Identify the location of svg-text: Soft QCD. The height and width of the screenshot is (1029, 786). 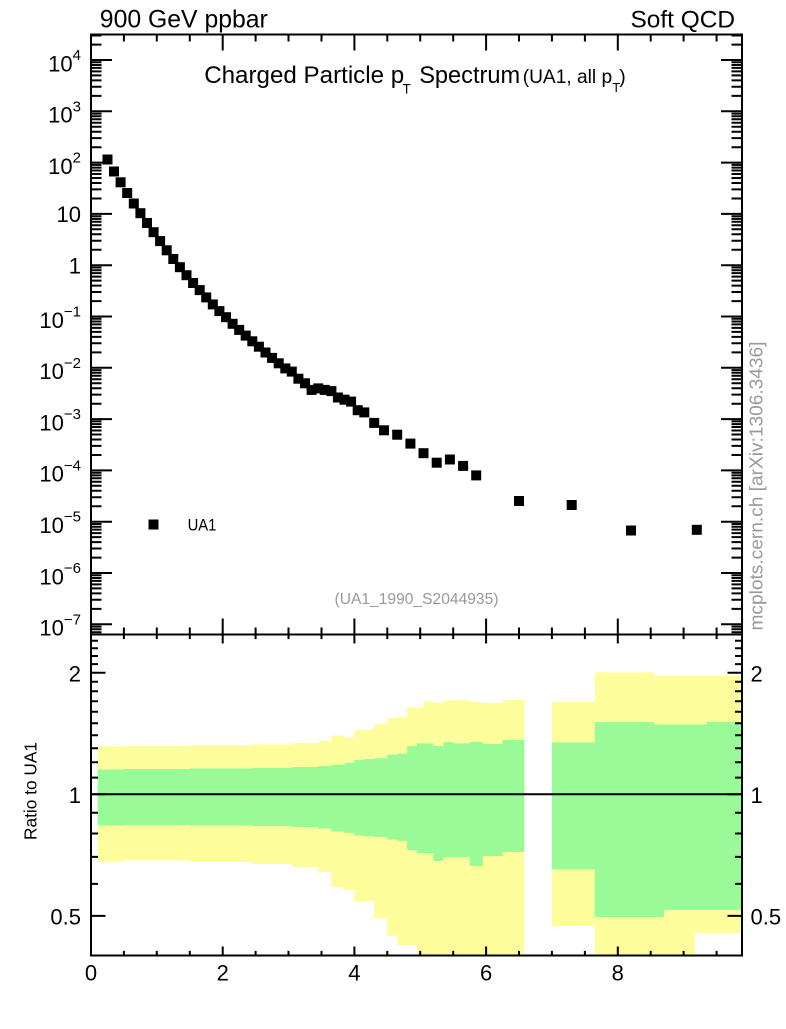
(683, 19).